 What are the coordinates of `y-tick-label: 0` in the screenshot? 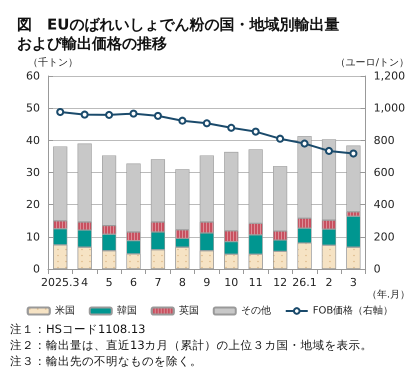 It's located at (36, 269).